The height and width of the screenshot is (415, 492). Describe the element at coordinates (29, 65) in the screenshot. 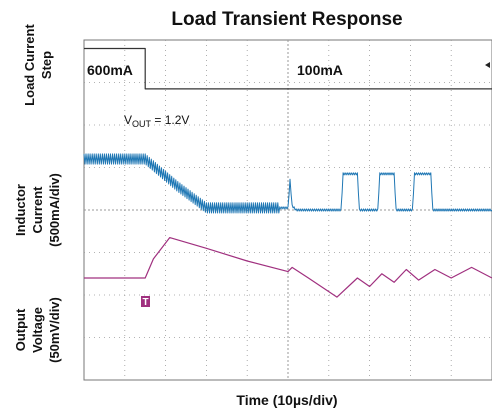

I see `load-current-ylabel-line: Load Current` at that location.